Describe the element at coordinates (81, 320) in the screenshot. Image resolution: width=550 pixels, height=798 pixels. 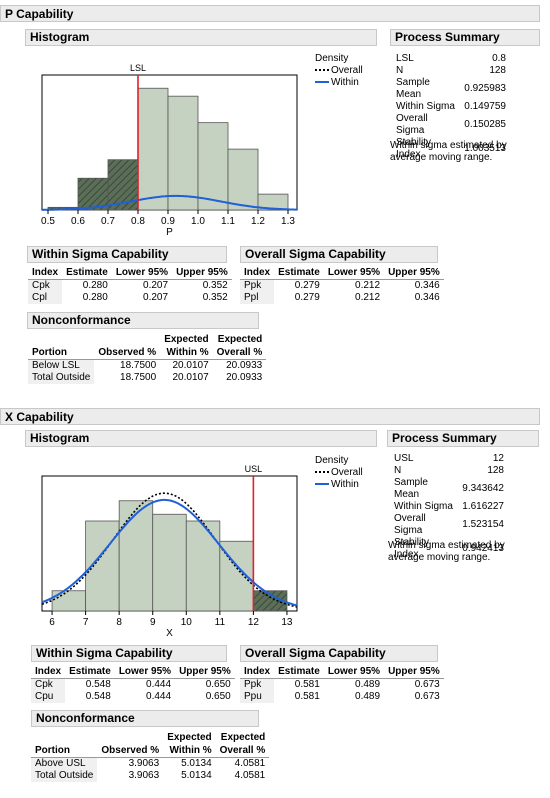
I see `nonconformance-title: Nonconformance` at that location.